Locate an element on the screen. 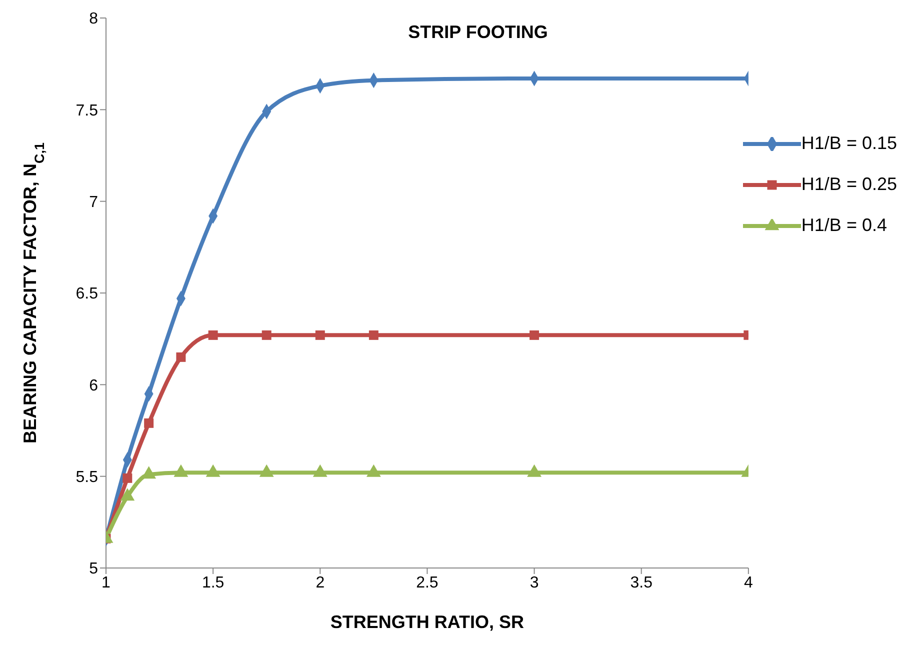 The width and height of the screenshot is (902, 656). x-tick-label: 3 is located at coordinates (534, 583).